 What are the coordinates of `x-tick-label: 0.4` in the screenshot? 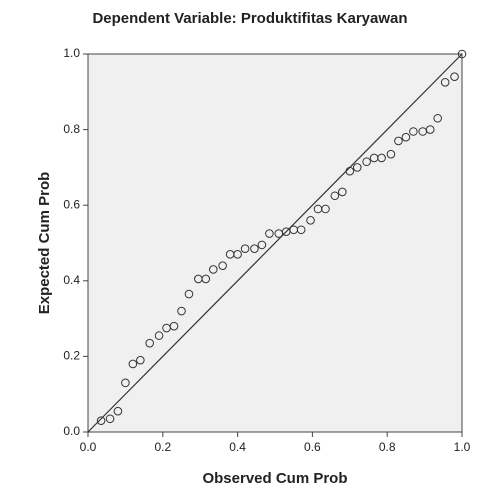 It's located at (237, 447).